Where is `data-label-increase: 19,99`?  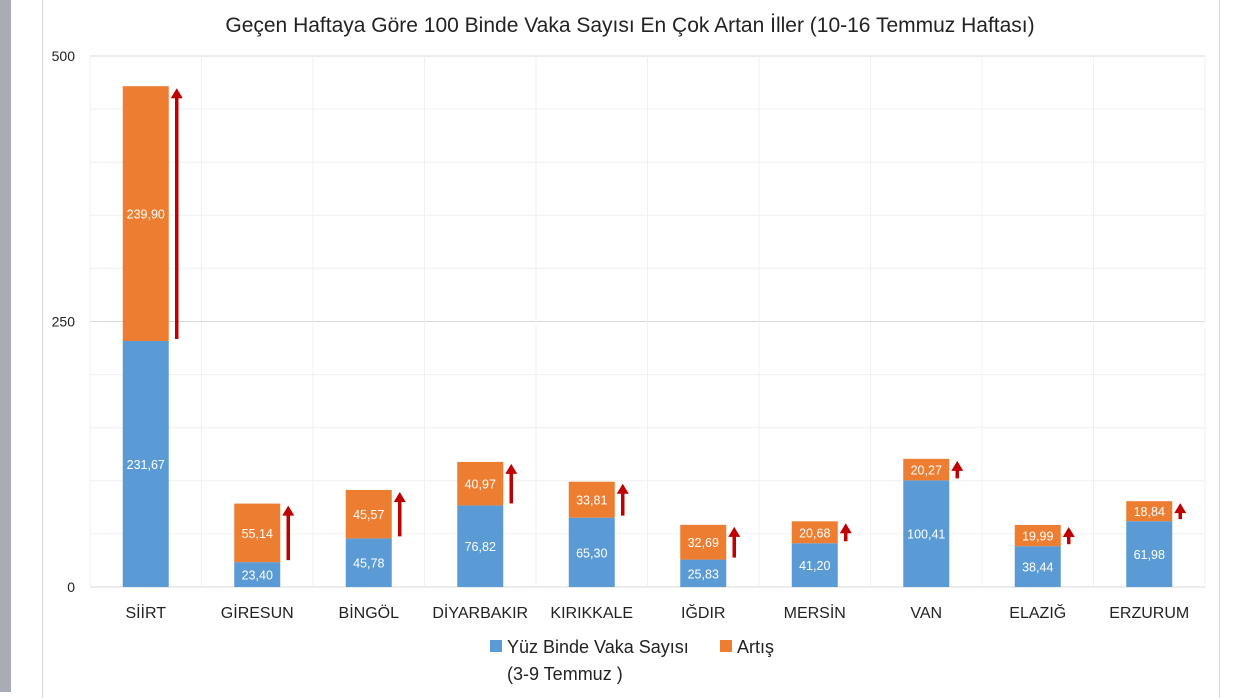
data-label-increase: 19,99 is located at coordinates (1037, 537).